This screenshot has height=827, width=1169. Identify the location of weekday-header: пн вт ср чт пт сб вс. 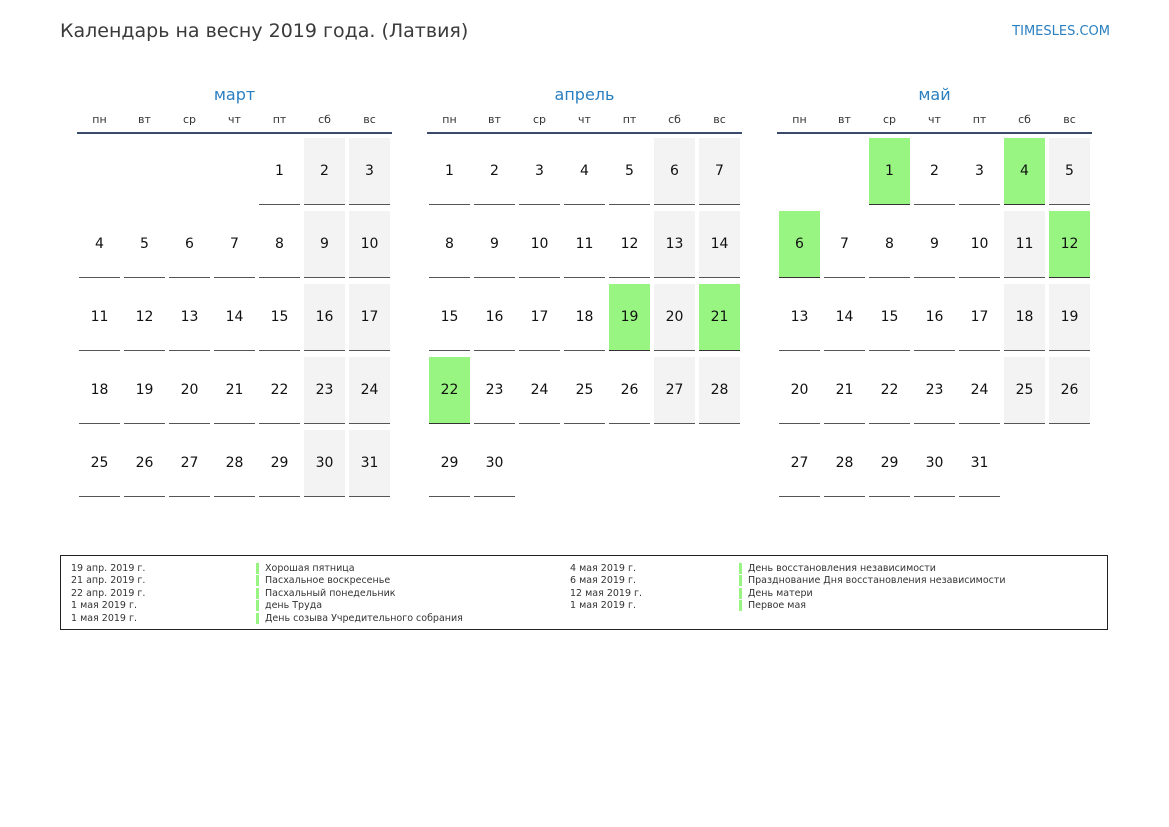
(584, 121).